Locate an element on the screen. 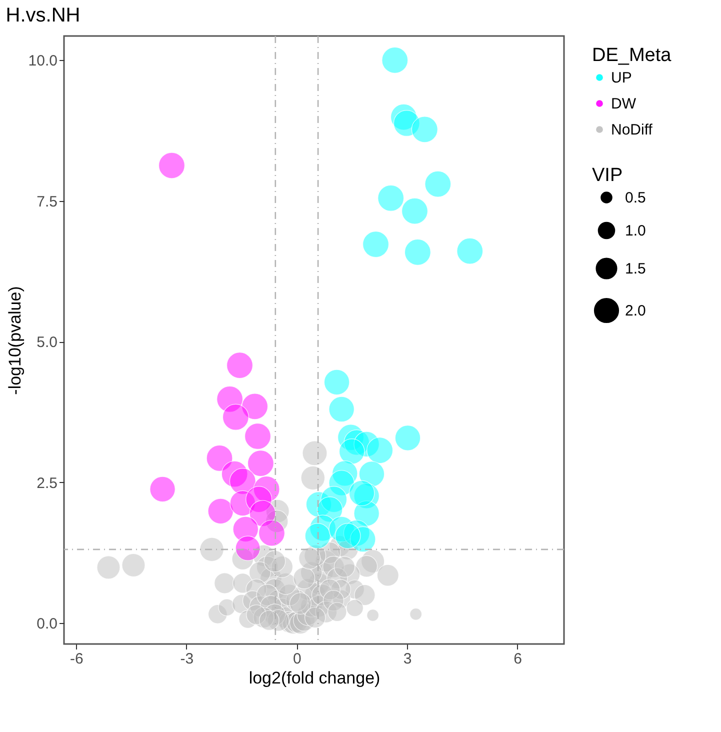  legend-label: DW is located at coordinates (624, 104).